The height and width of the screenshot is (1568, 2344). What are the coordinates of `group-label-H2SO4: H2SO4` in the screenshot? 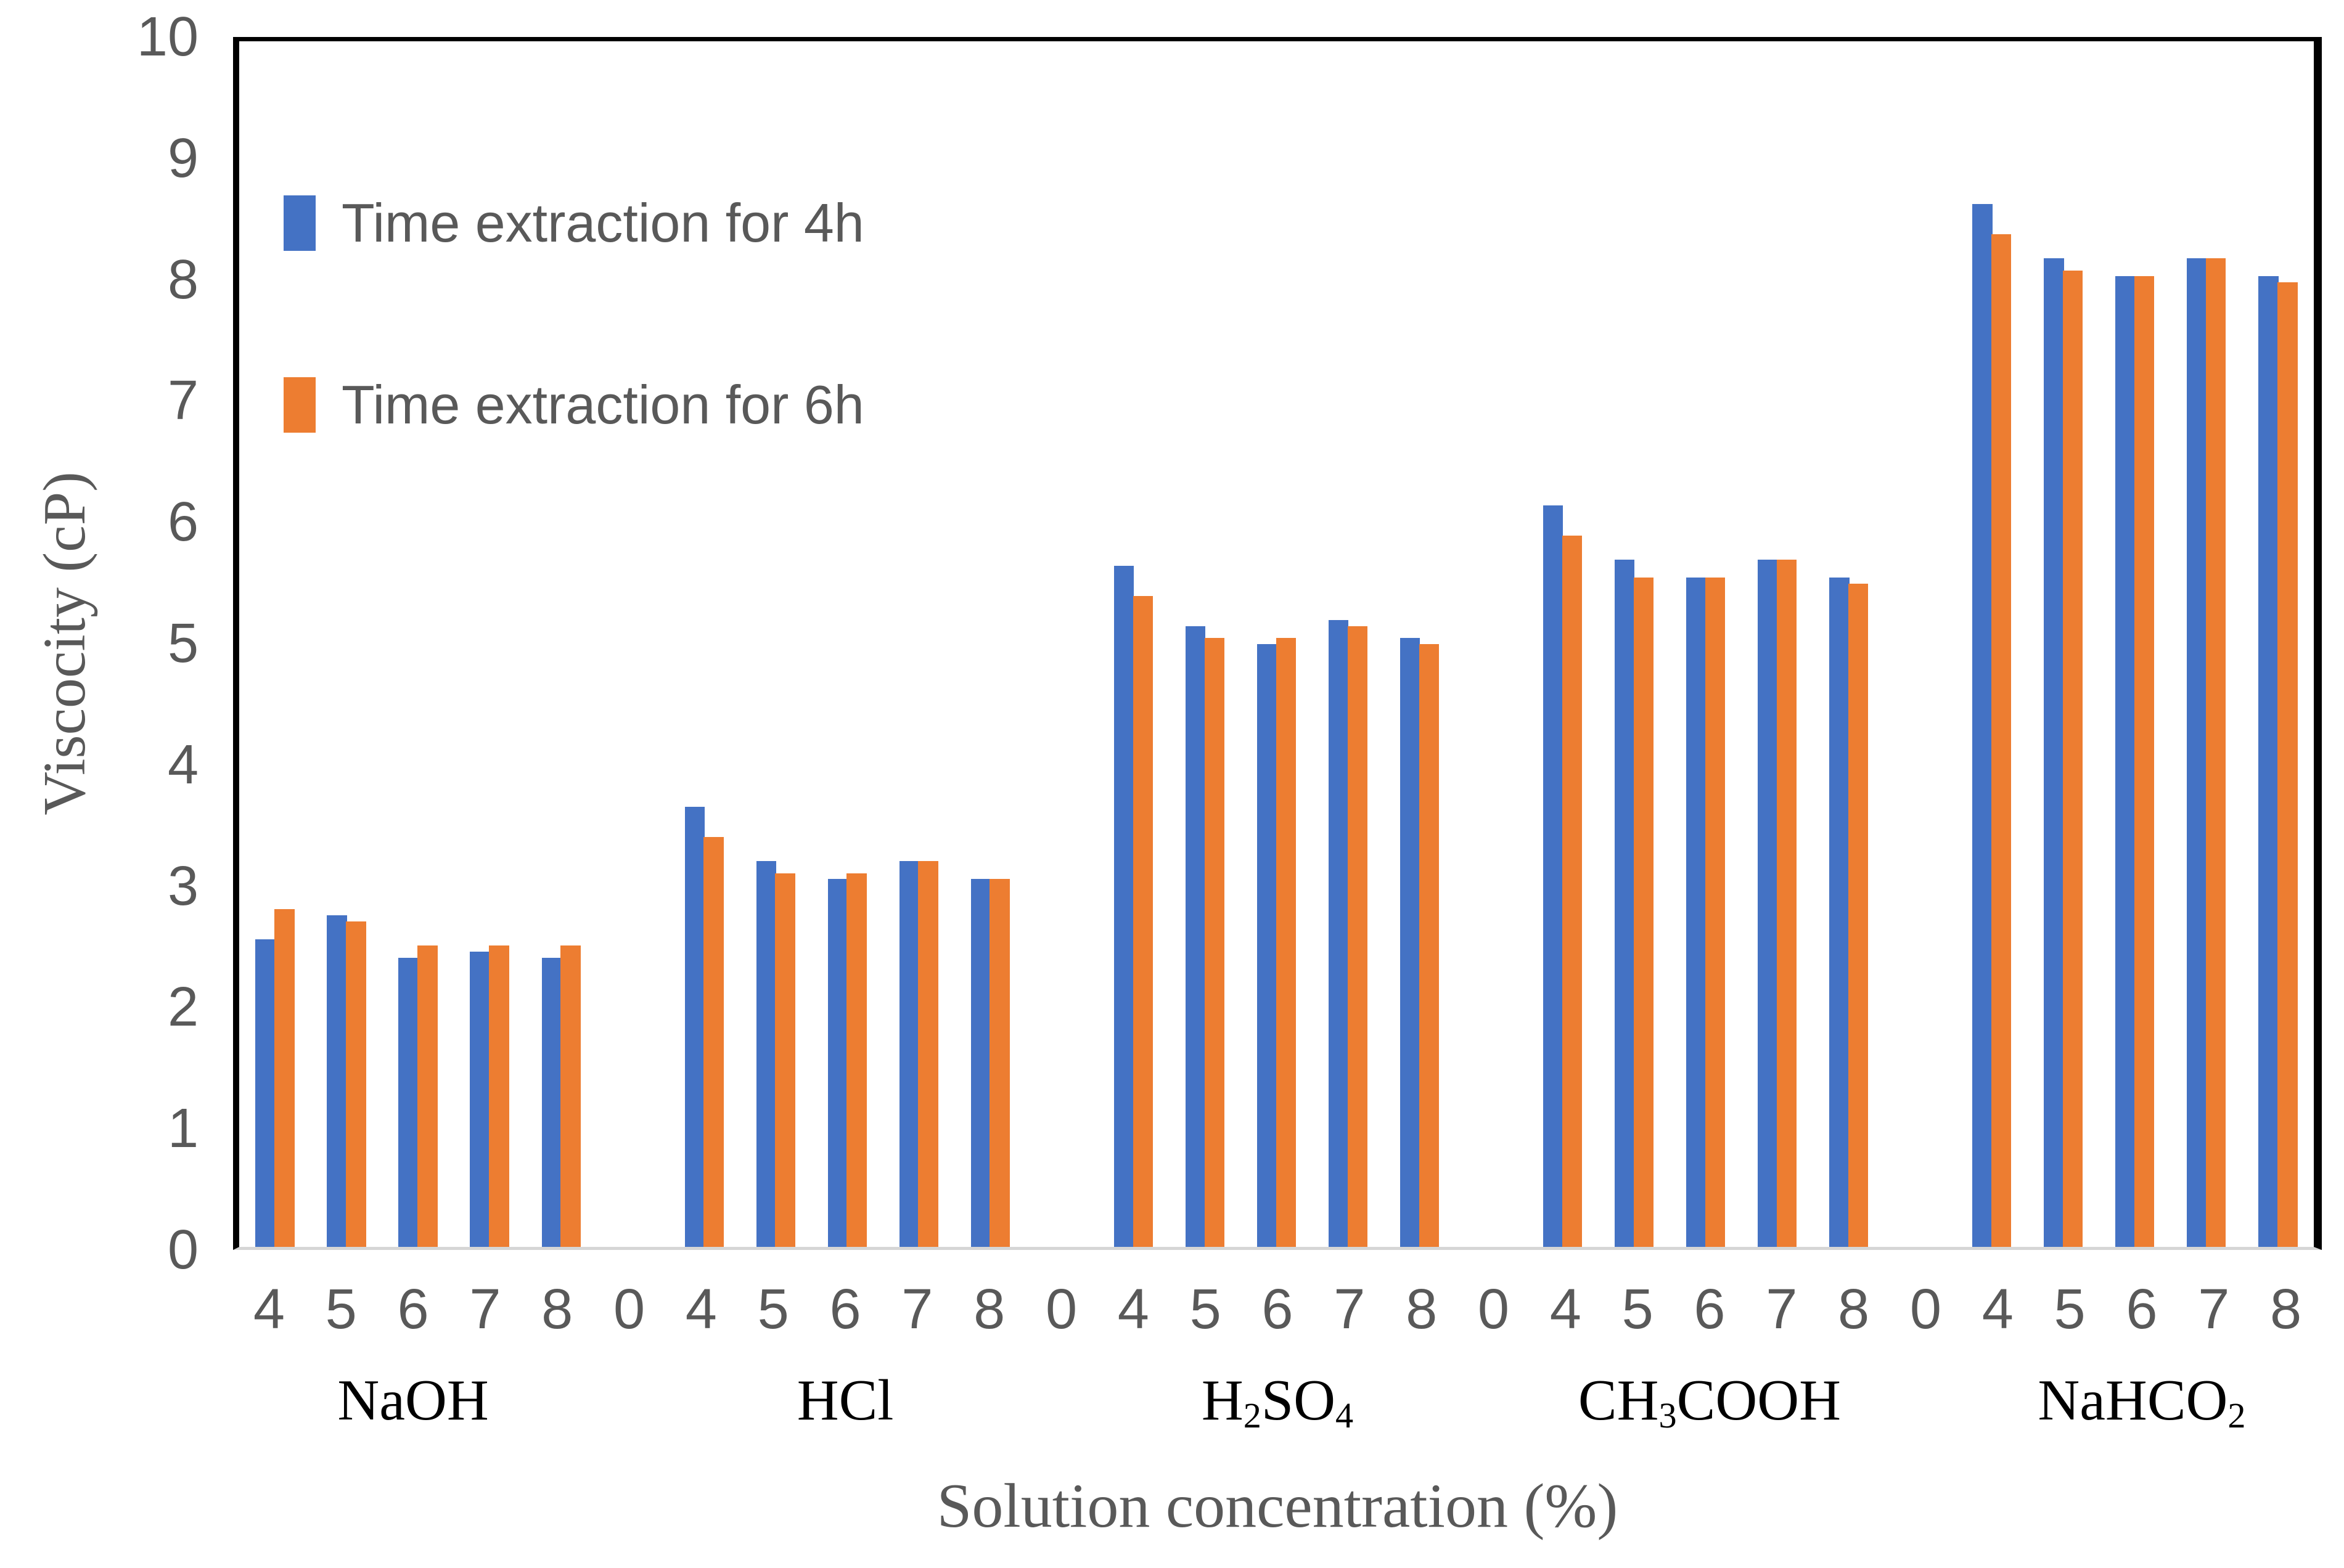 It's located at (1277, 1402).